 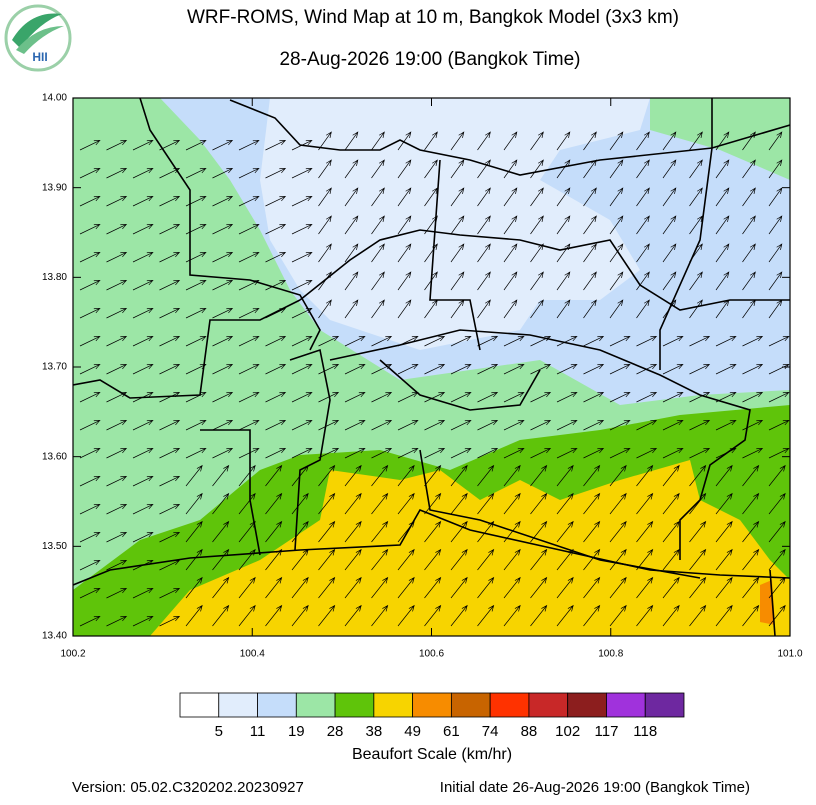 I want to click on x-tick-label: 100.4, so click(x=252, y=654).